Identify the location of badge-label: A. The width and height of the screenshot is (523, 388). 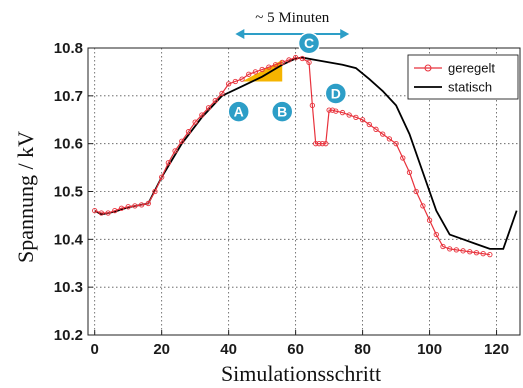
(239, 112).